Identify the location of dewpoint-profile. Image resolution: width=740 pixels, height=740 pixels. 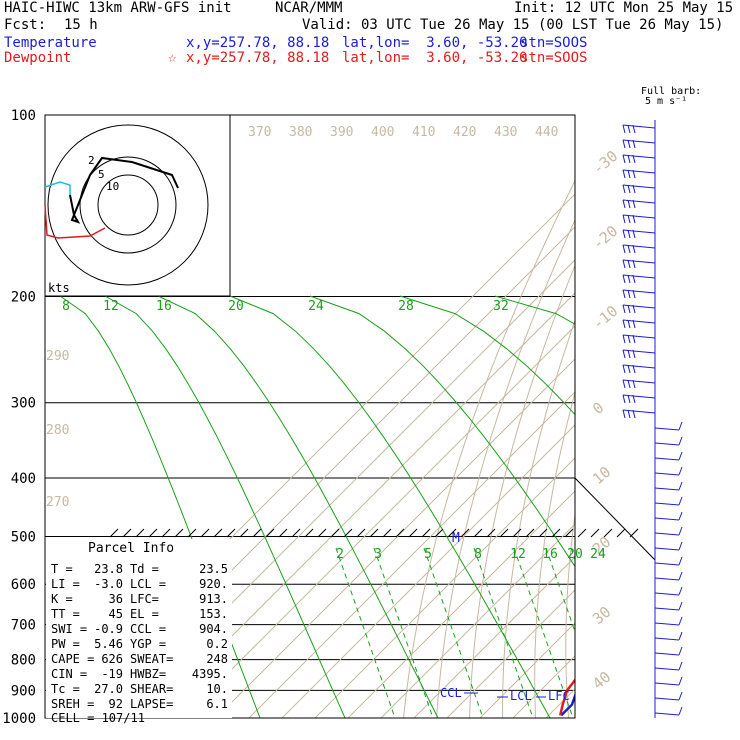
(566, 697).